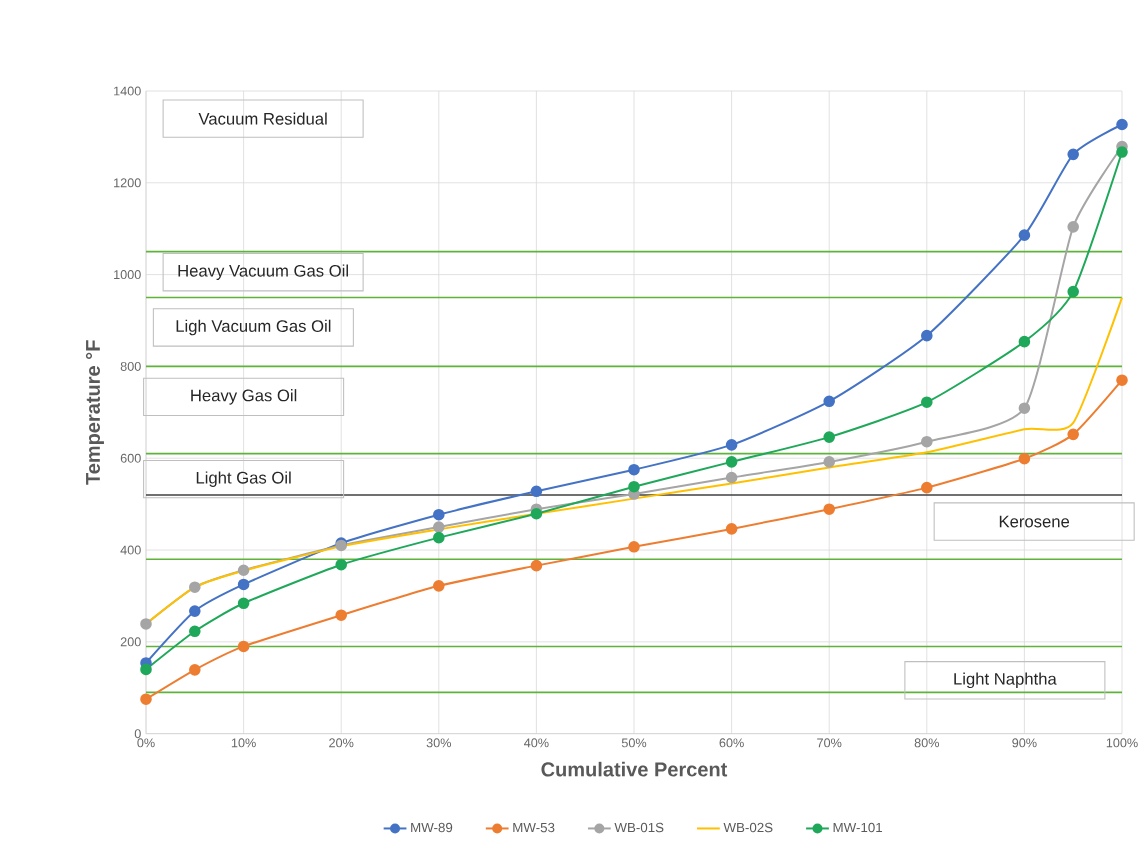 This screenshot has height=863, width=1146. Describe the element at coordinates (127, 183) in the screenshot. I see `y-tick-label: 1200` at that location.